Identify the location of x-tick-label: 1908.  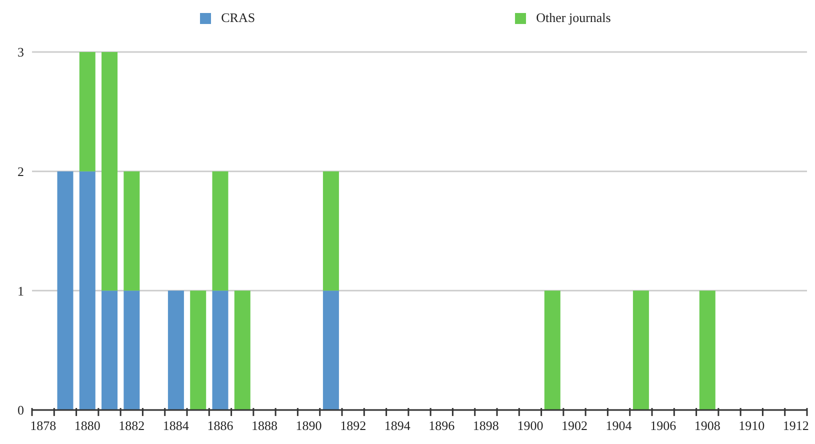
(707, 425).